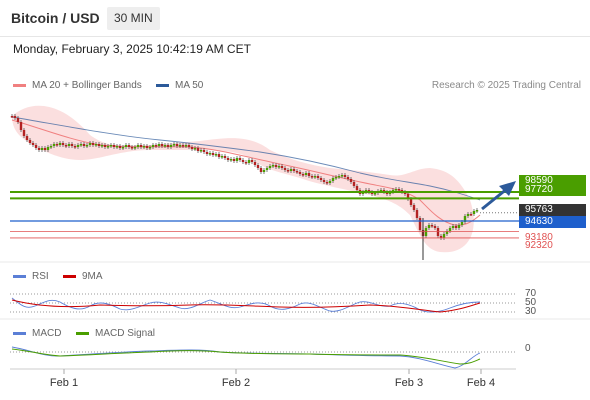 This screenshot has width=590, height=400. Describe the element at coordinates (19, 85) in the screenshot. I see `ma20-swatch` at that location.